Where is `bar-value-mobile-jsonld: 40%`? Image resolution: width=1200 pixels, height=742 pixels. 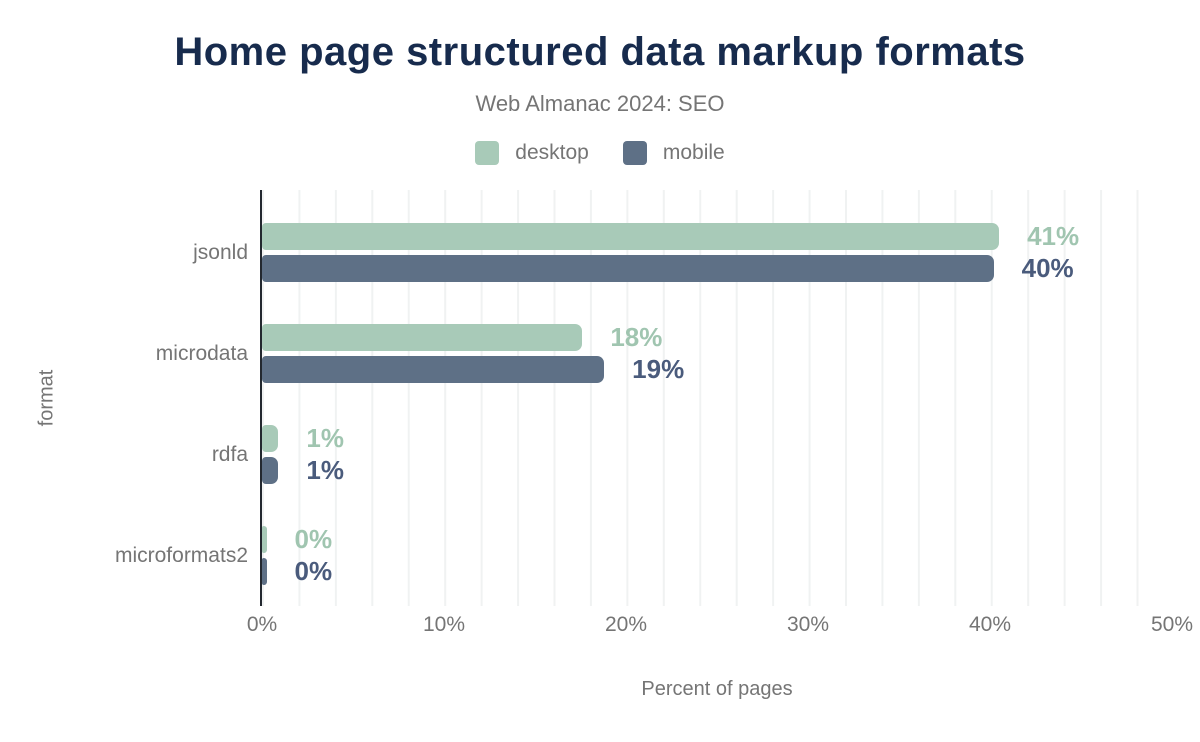
bar-value-mobile-jsonld: 40% is located at coordinates (1047, 268).